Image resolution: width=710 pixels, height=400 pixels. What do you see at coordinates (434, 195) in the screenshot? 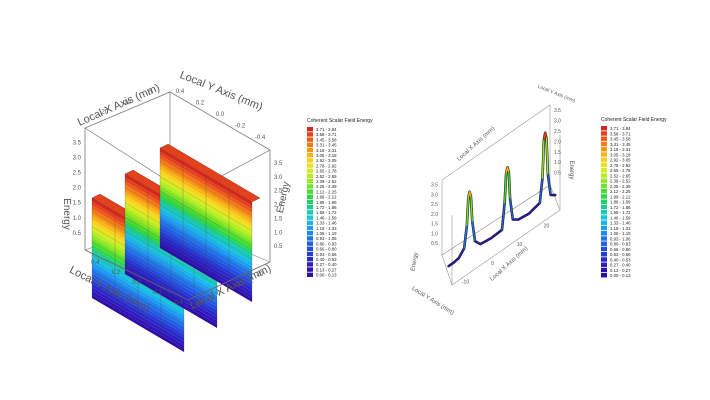
I see `slice-left-z-tick: 3.0` at bounding box center [434, 195].